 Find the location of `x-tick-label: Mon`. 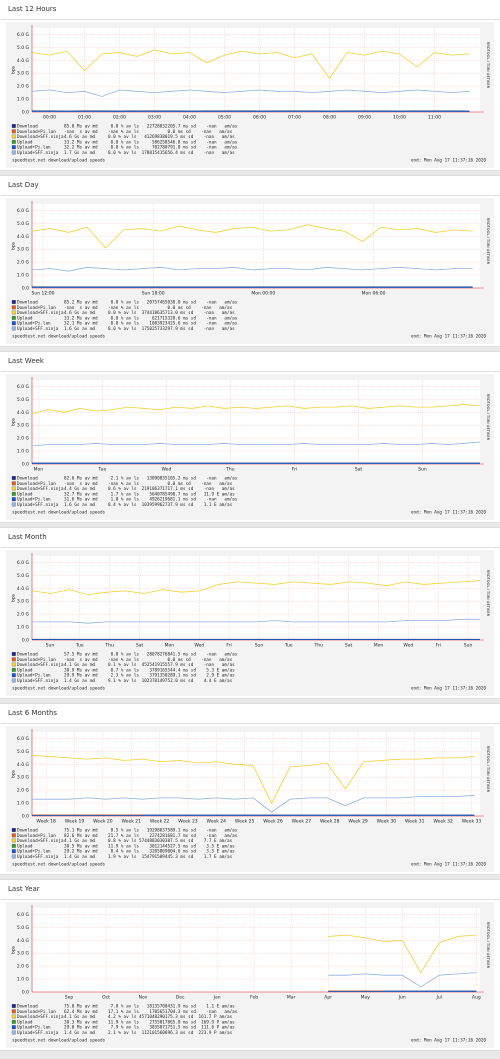

x-tick-label: Mon is located at coordinates (39, 470).